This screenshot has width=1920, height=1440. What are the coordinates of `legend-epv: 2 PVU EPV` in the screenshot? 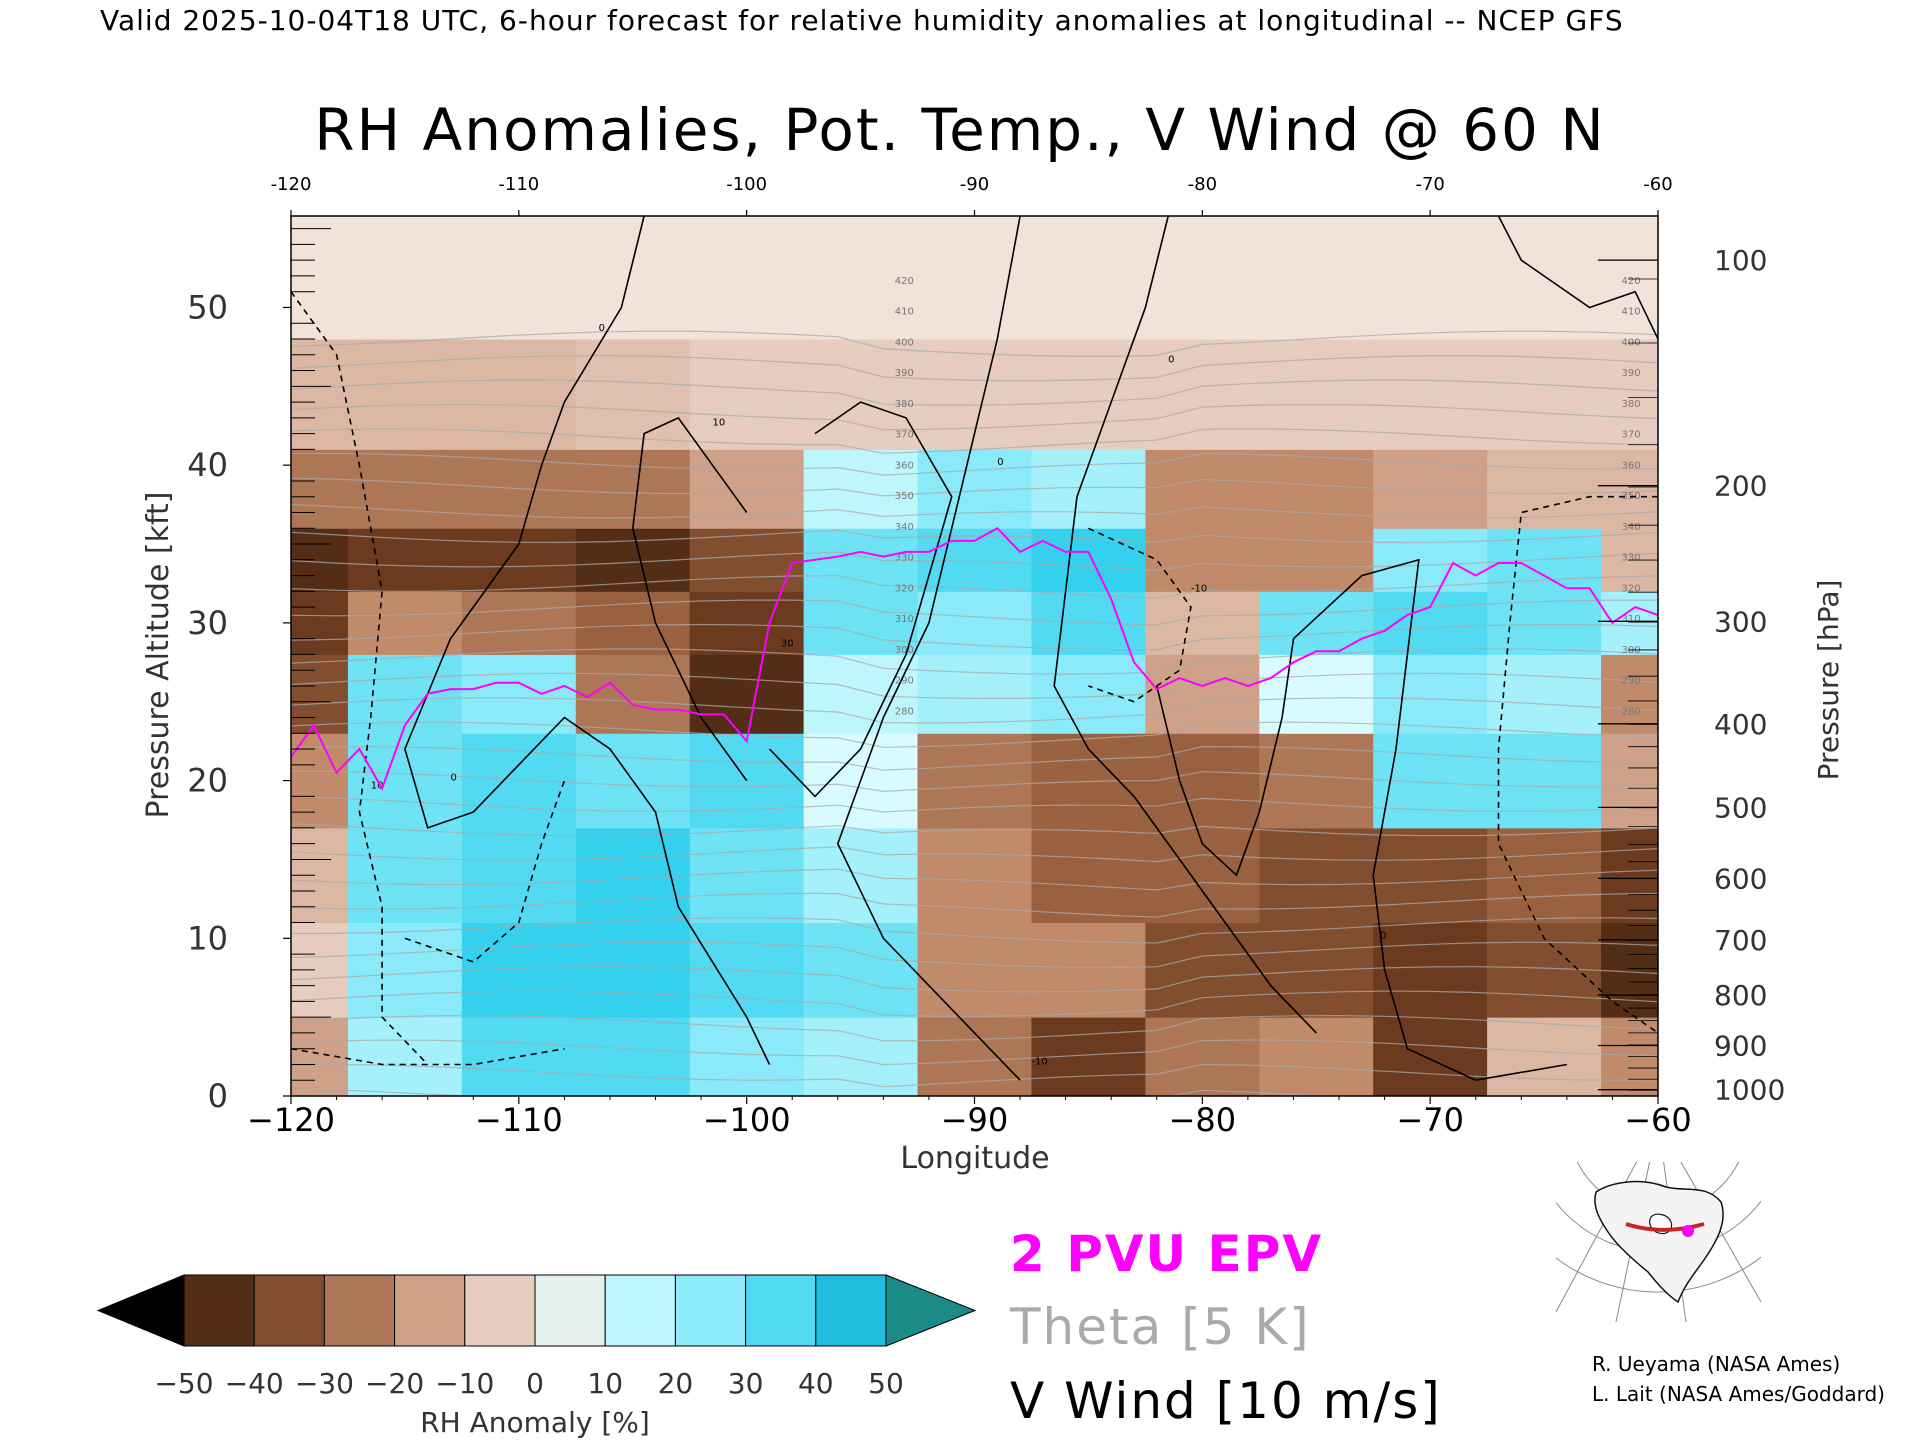 It's located at (1167, 1254).